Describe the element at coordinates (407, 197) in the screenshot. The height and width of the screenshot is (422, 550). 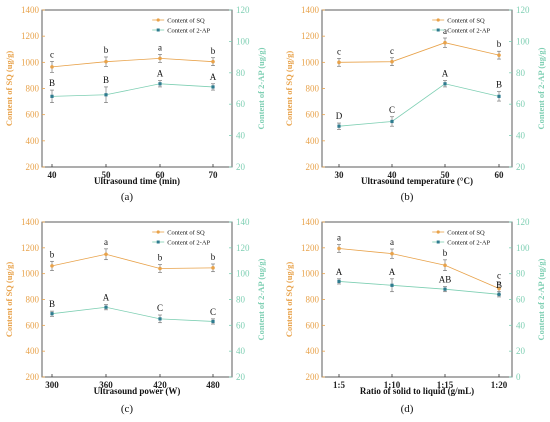
I see `panel-label: (b)` at that location.